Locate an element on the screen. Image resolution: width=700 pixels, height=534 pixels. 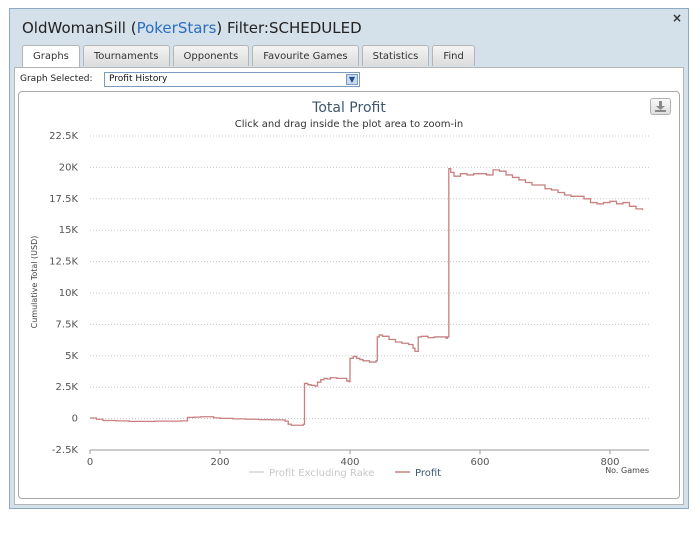
tab-statistics: Statistics is located at coordinates (395, 55).